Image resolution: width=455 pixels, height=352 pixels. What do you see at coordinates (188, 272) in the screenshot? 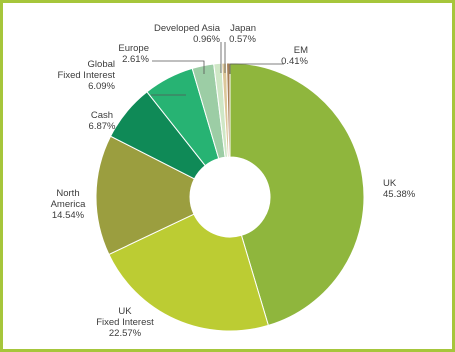
I see `slice-uk-fixed-interest` at bounding box center [188, 272].